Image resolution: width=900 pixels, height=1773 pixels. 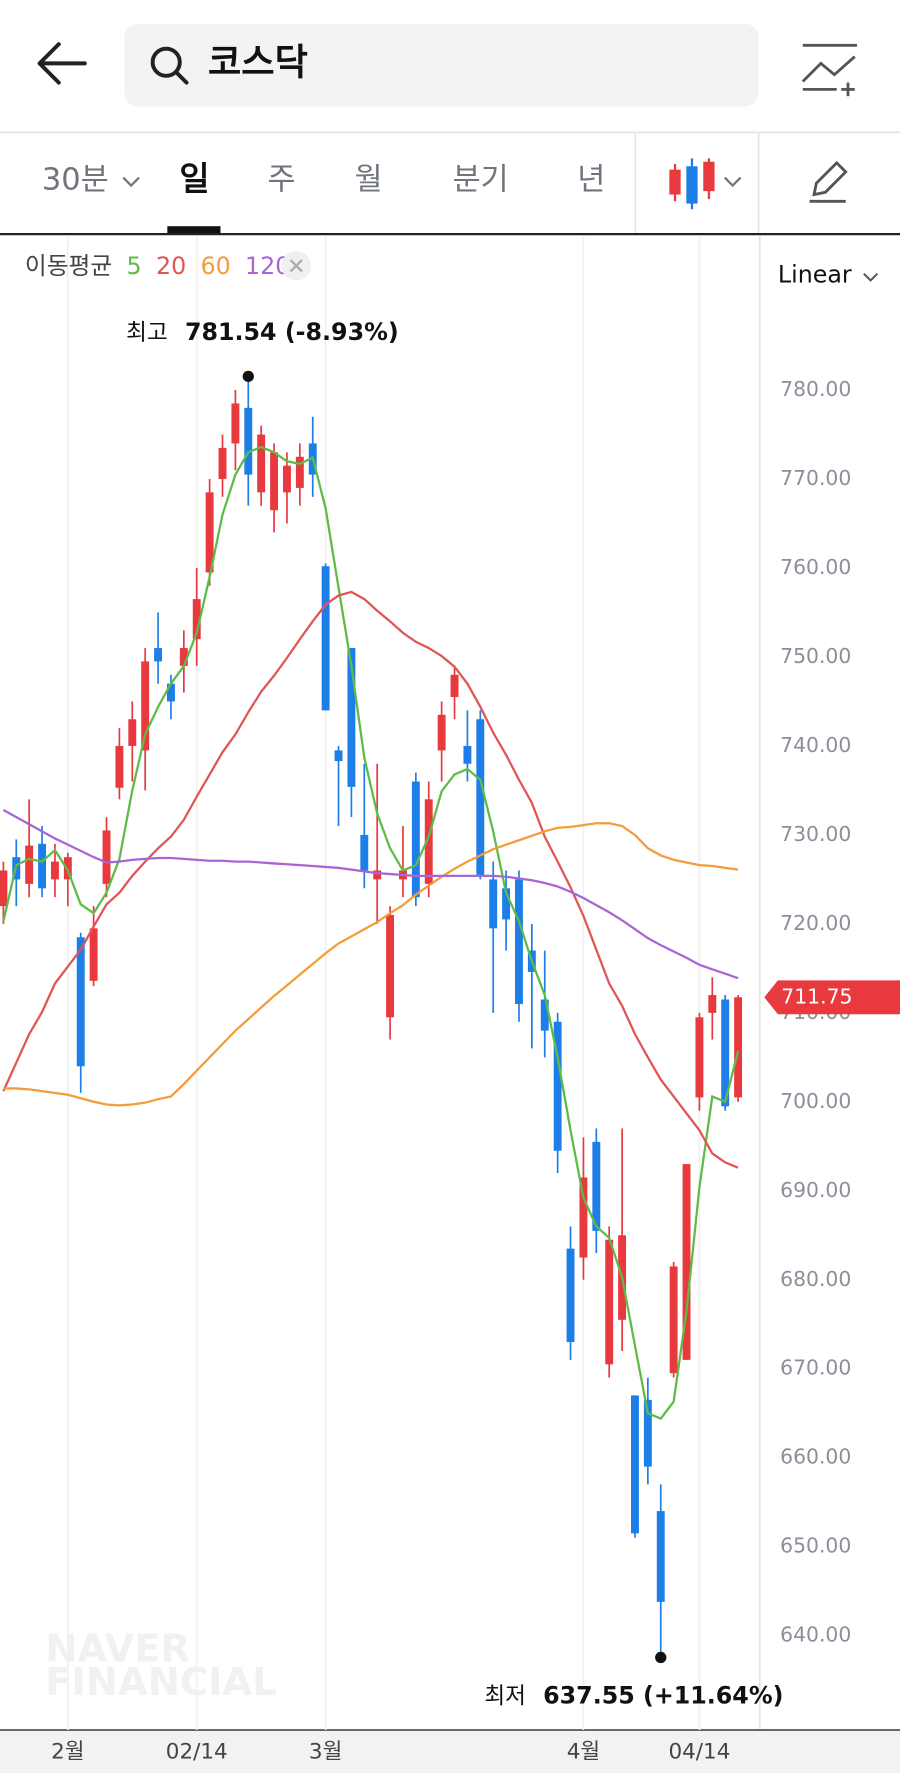 I want to click on tab: 월, so click(x=369, y=179).